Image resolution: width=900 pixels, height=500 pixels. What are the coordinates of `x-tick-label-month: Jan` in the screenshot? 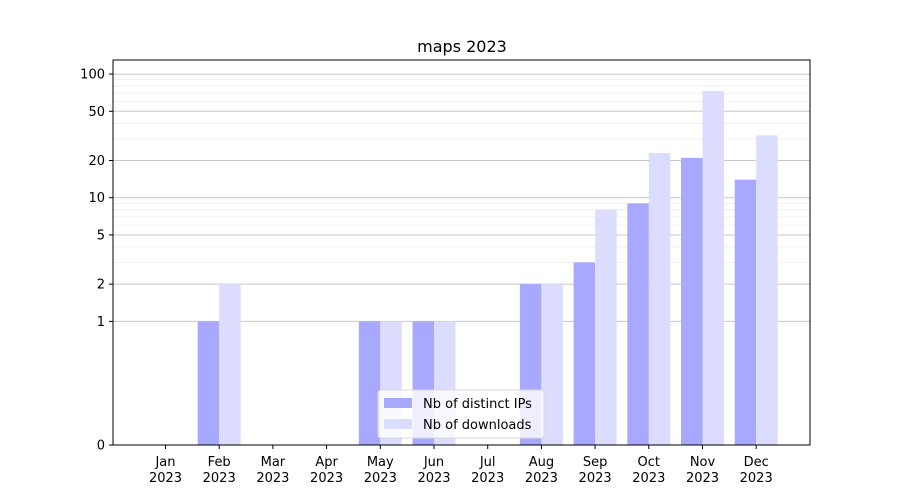 It's located at (164, 462).